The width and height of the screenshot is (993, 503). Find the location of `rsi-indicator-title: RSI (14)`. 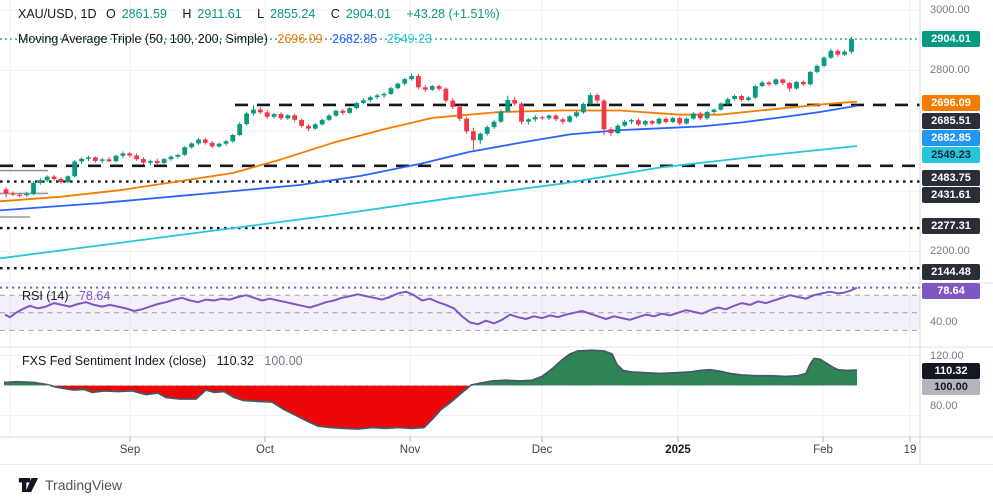

rsi-indicator-title: RSI (14) is located at coordinates (45, 296).